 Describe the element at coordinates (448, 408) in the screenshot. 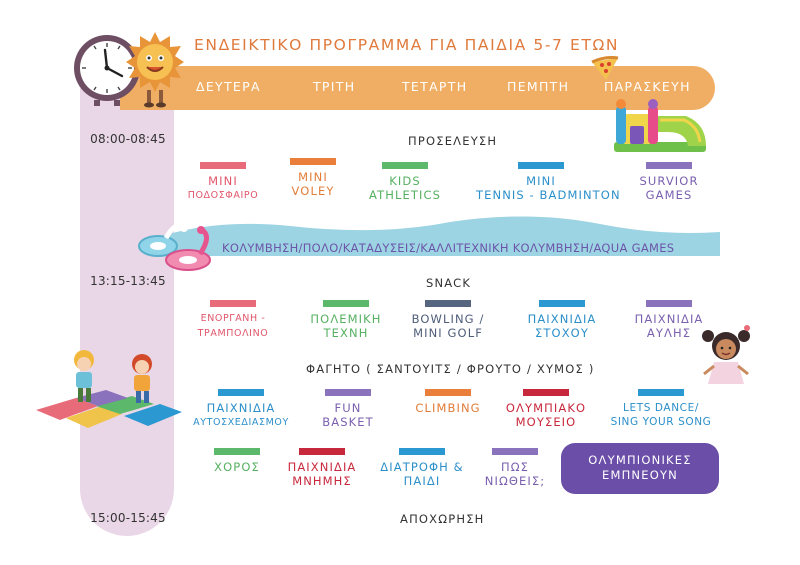

I see `activity-line1: CLIMBING` at that location.